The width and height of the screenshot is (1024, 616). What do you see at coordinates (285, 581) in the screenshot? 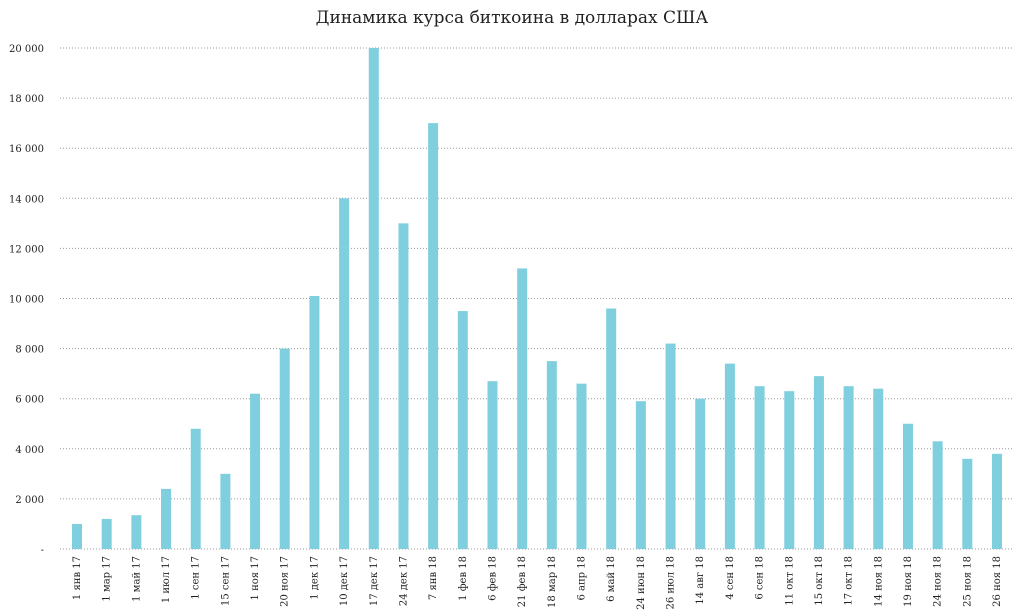
I see `x-tick-label: 20 ноя 17` at bounding box center [285, 581].